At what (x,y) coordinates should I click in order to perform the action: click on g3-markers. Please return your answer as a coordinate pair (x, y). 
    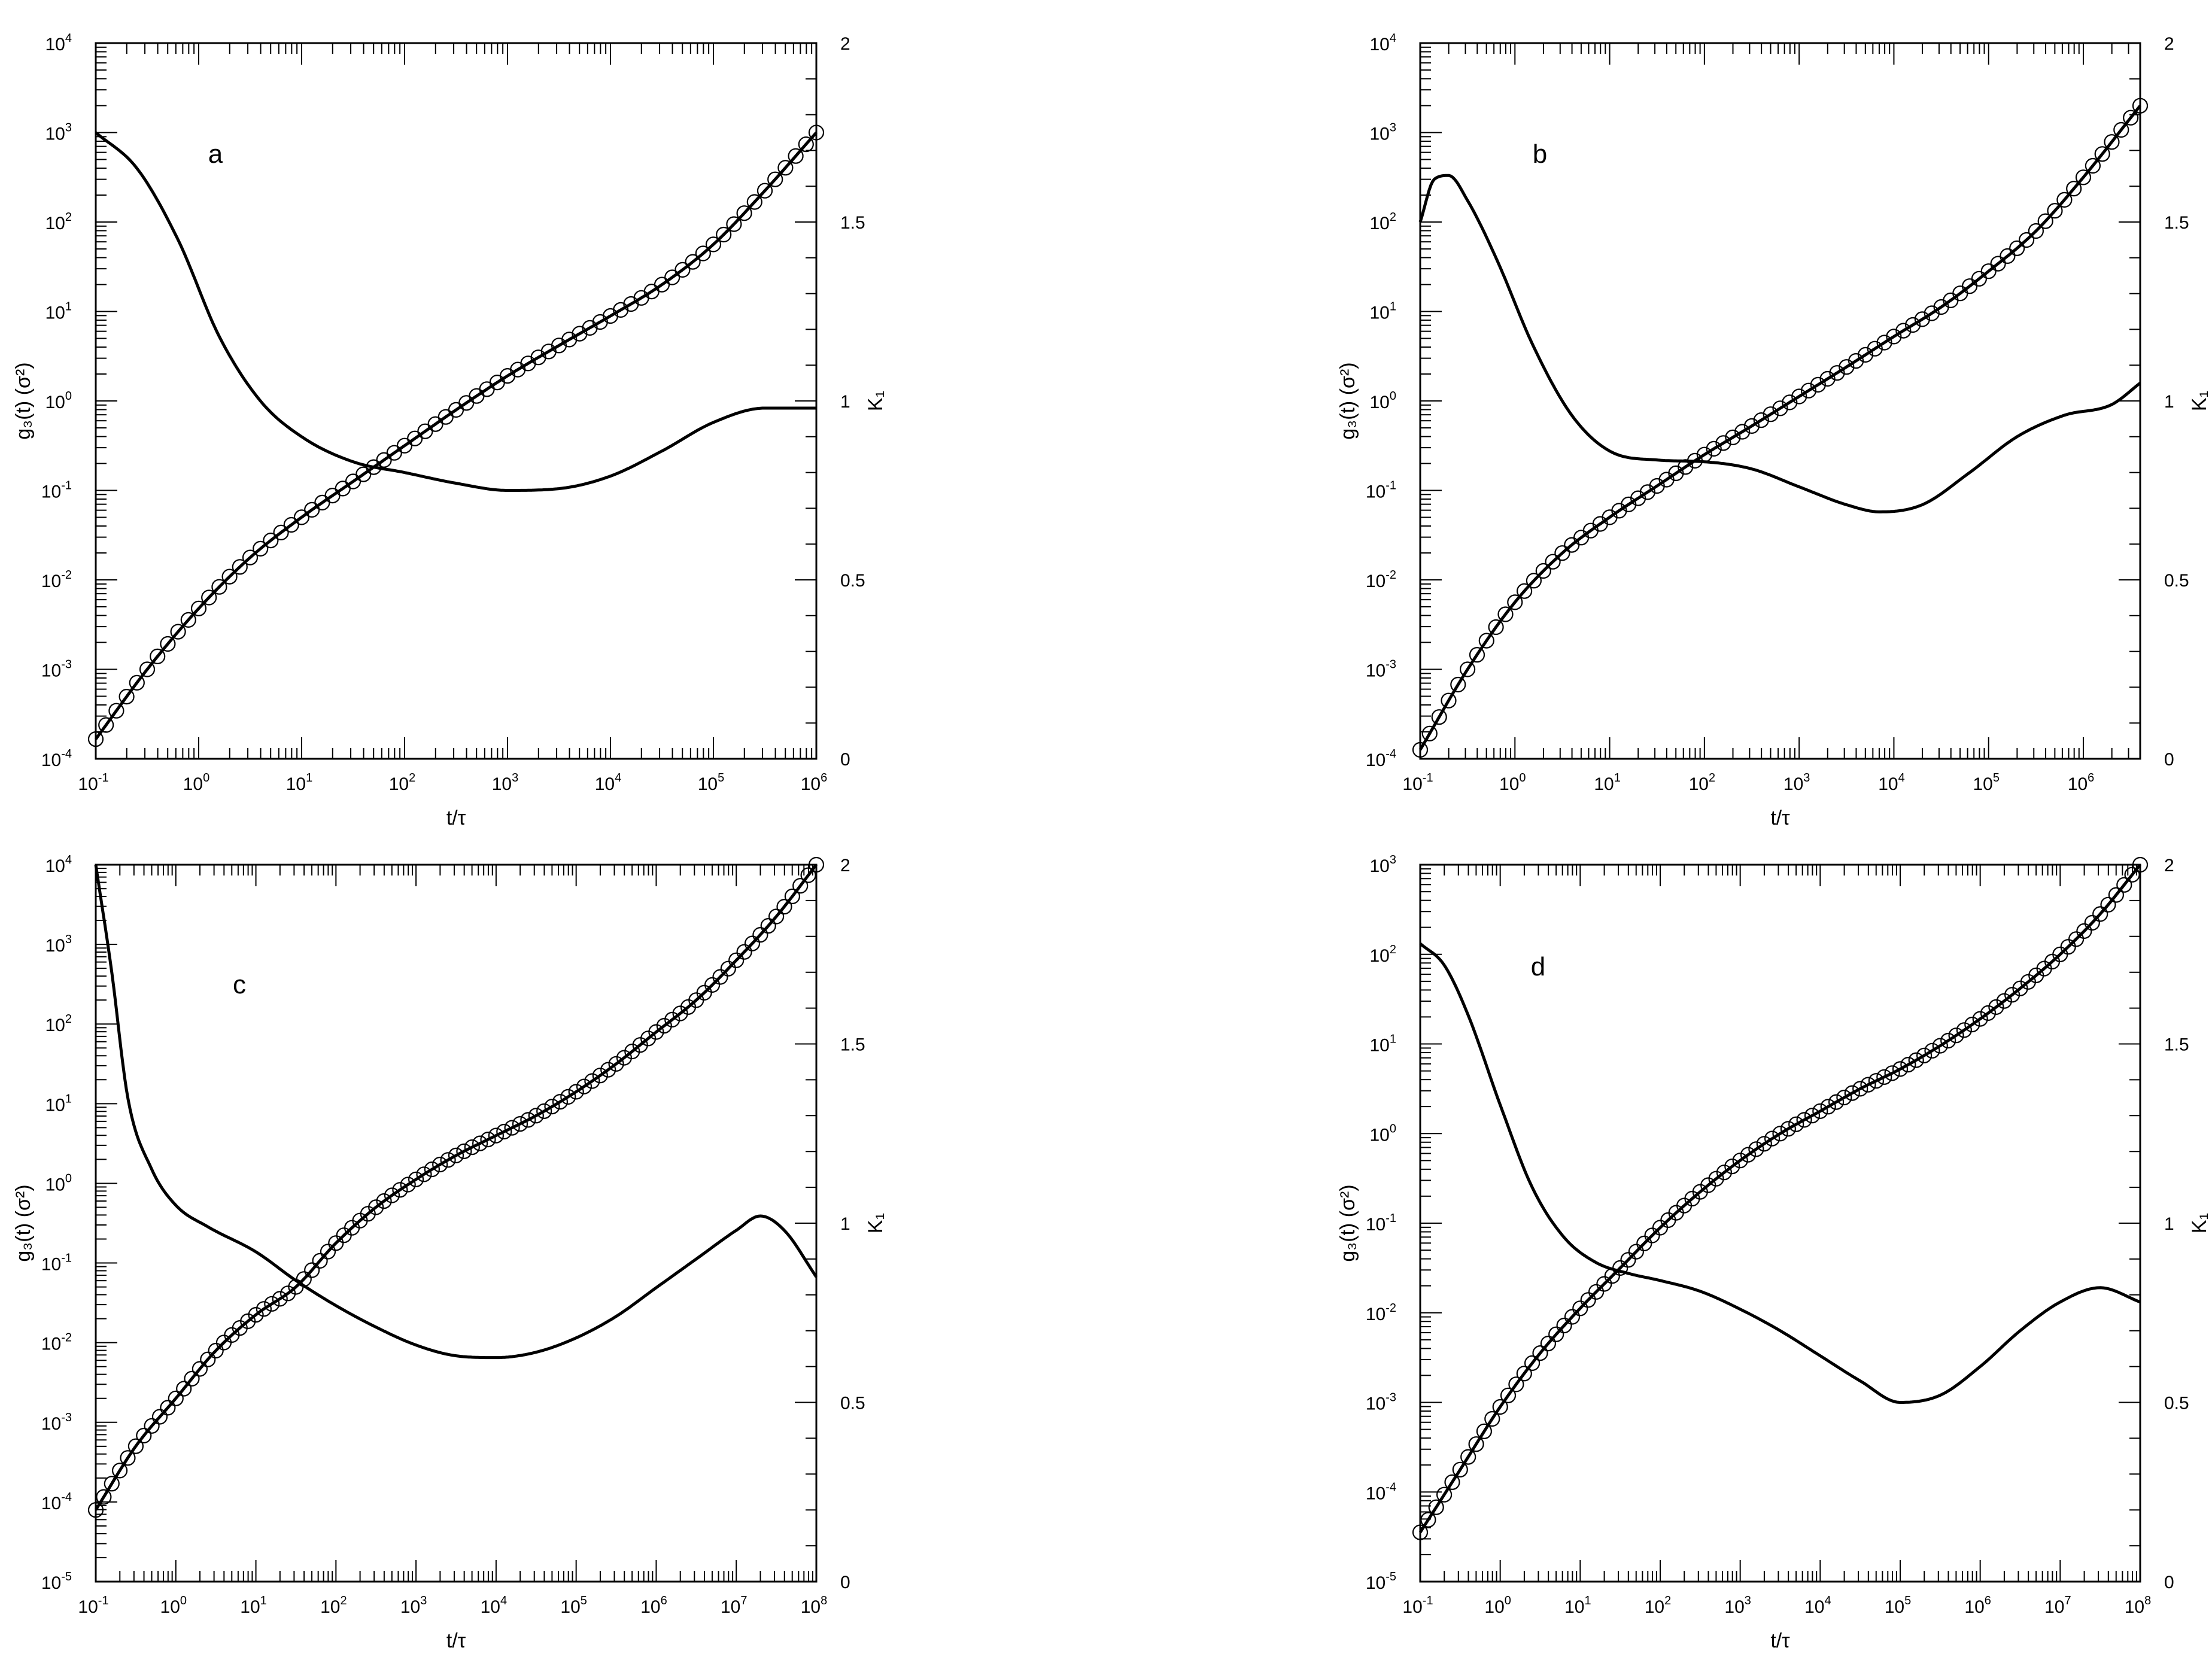
    Looking at the image, I should click on (456, 1187).